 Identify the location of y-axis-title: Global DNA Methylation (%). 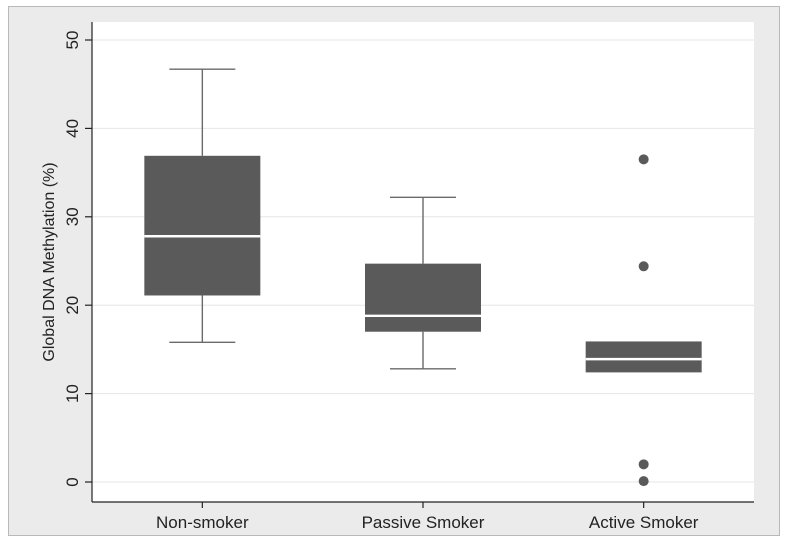
(49, 261).